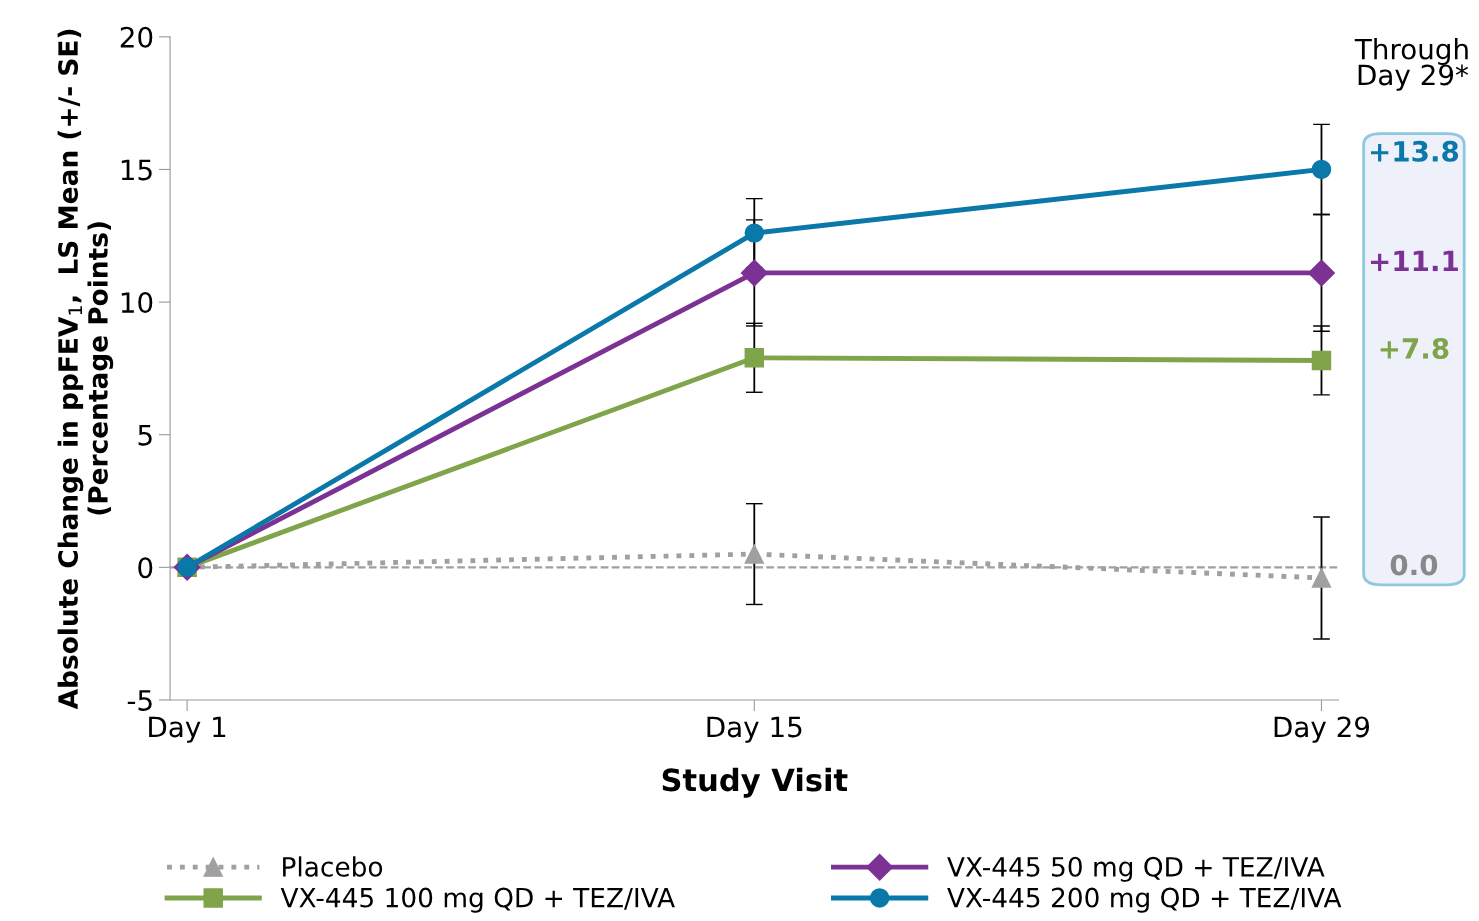 The image size is (1479, 921). Describe the element at coordinates (1144, 900) in the screenshot. I see `legend-label: VX-445 200 mg QD + TEZ/IVA` at that location.